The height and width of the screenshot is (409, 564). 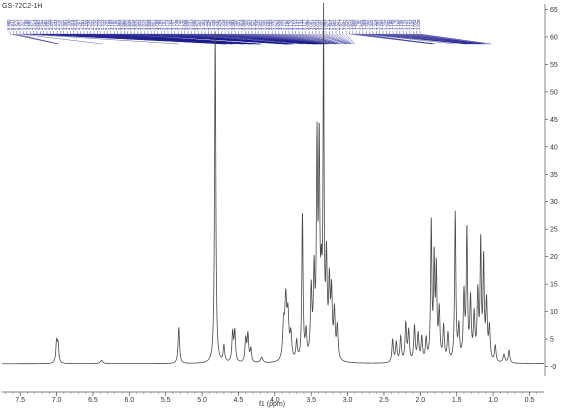 What do you see at coordinates (129, 400) in the screenshot?
I see `x-tick-label: 6.0` at bounding box center [129, 400].